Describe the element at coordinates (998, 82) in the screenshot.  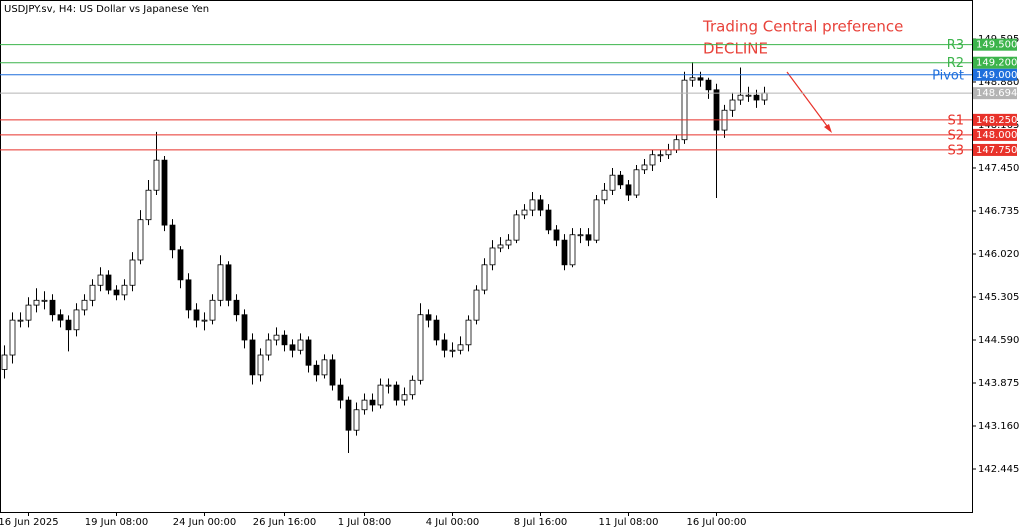
I see `y-tick-label: 148.880` at that location.